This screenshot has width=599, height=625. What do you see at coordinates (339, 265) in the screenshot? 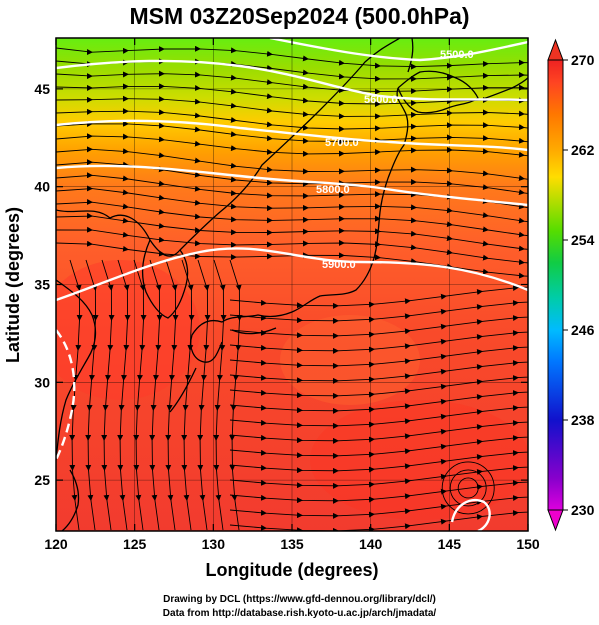
I see `contour-label-5900: 5900.0` at bounding box center [339, 265].